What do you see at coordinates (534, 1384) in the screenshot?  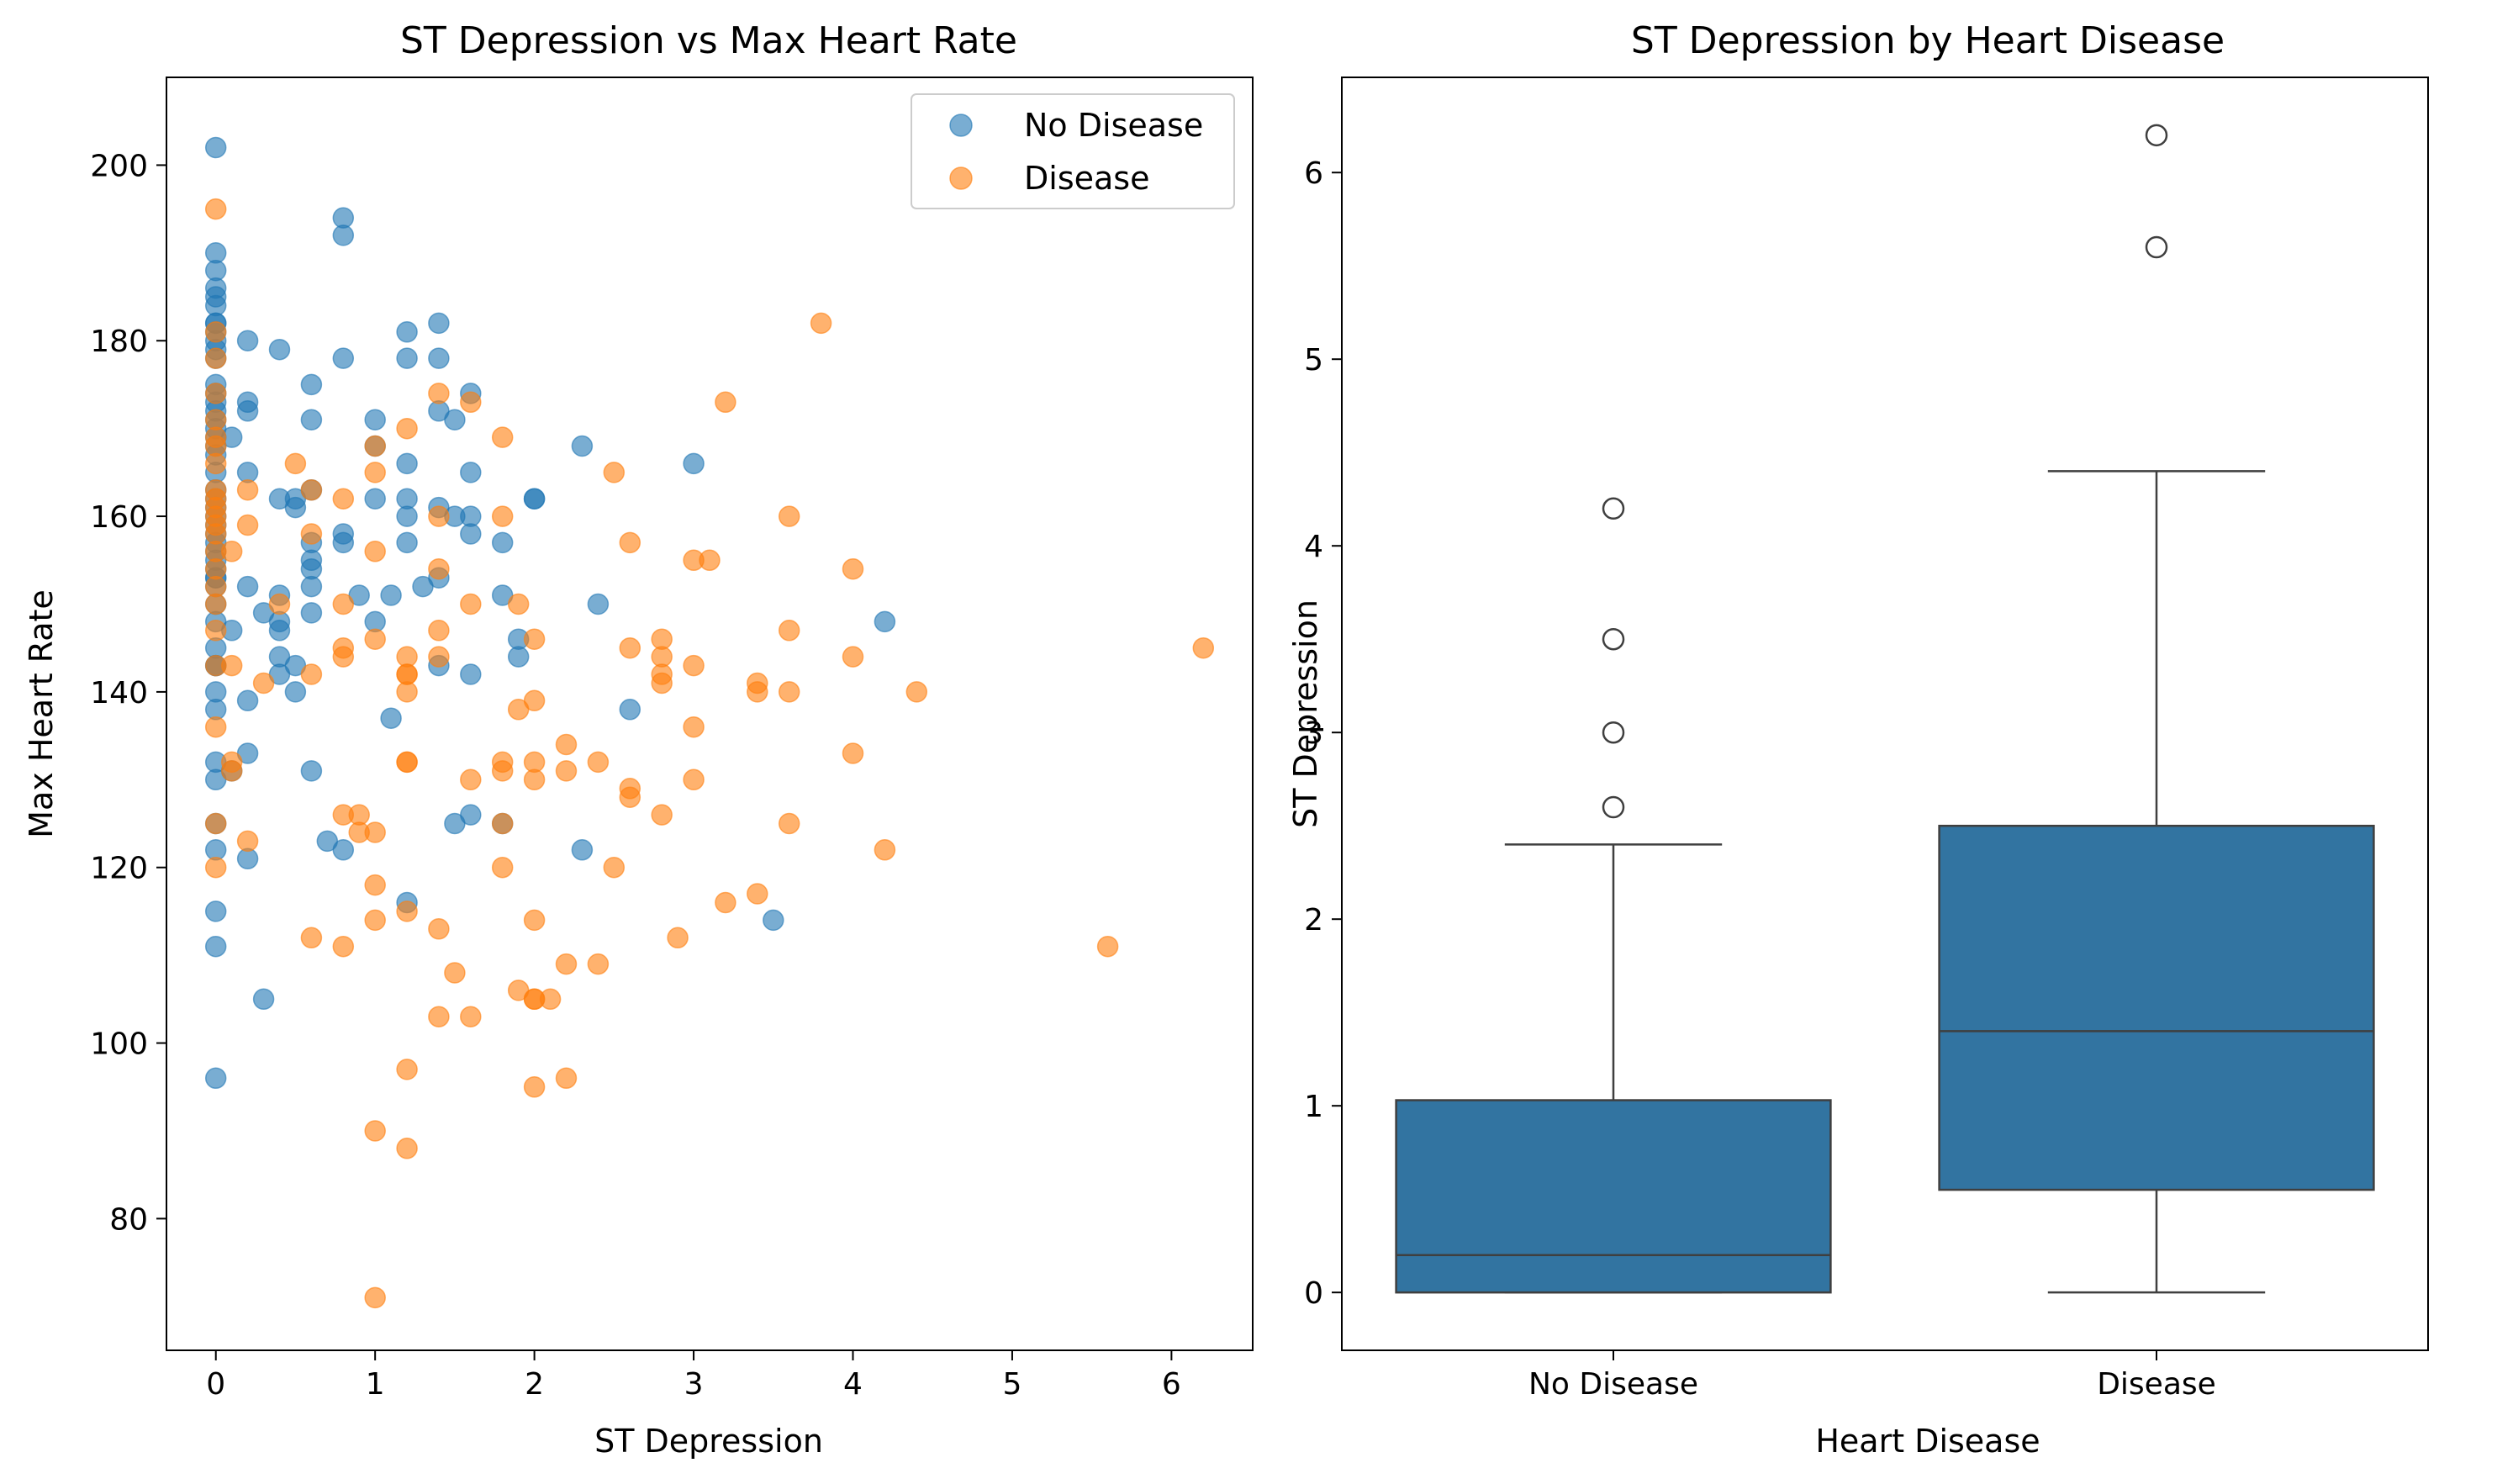 I see `scatter-x-tick-label: 2` at bounding box center [534, 1384].